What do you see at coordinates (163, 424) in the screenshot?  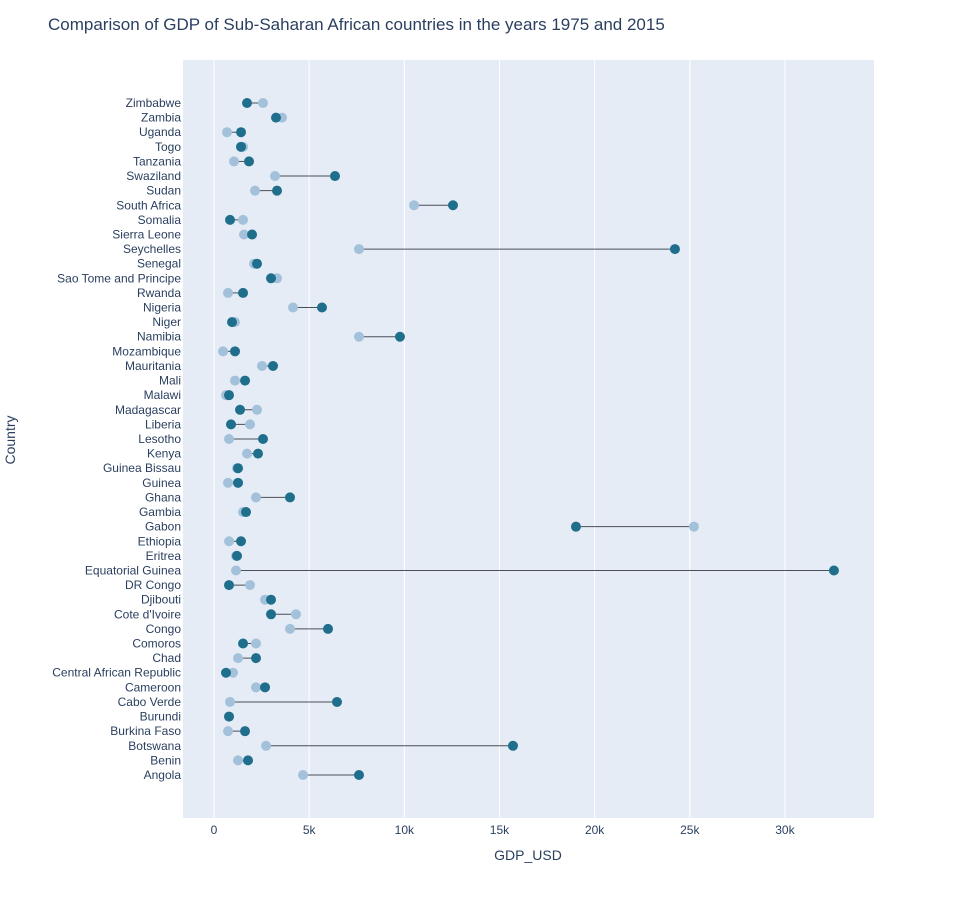 I see `y-tick-label: Liberia` at bounding box center [163, 424].